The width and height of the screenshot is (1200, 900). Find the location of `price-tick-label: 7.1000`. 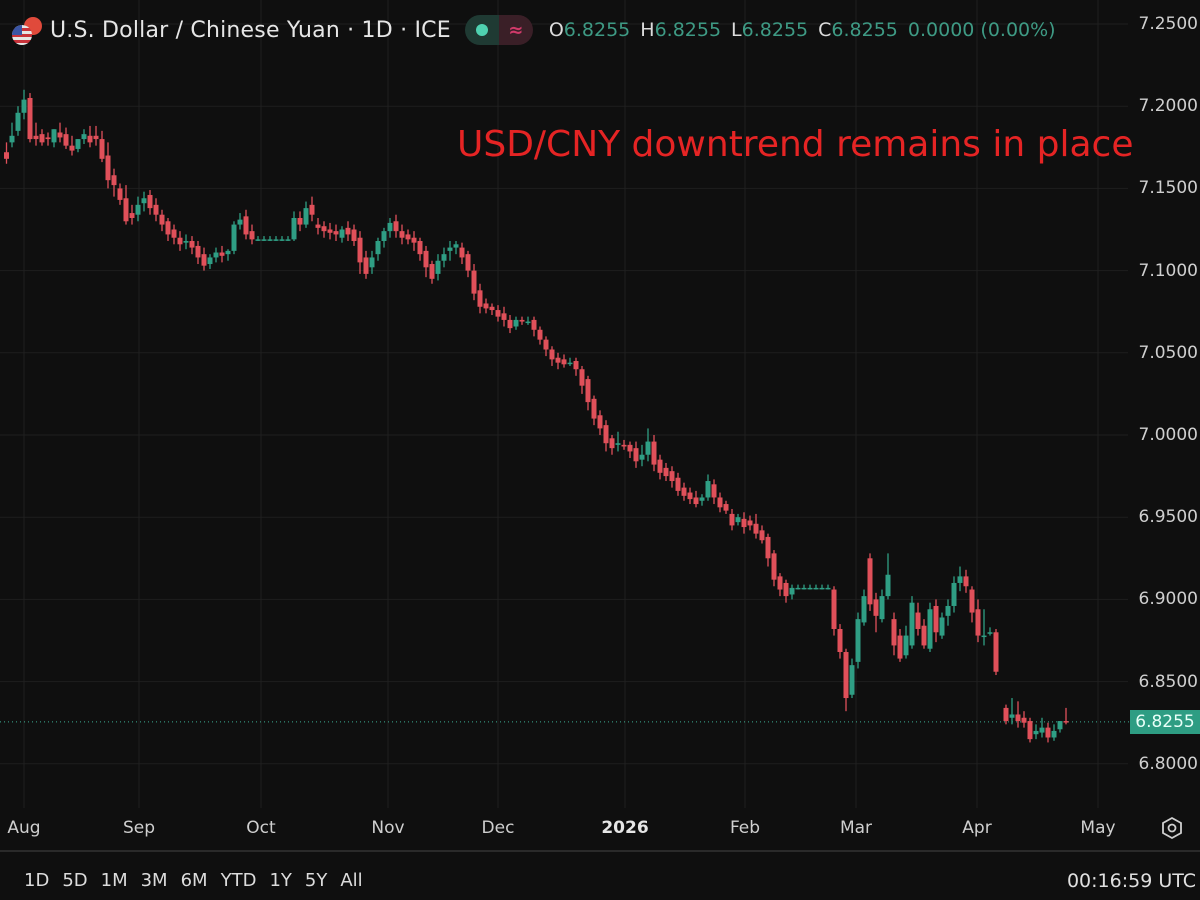

price-tick-label: 7.1000 is located at coordinates (1168, 270).